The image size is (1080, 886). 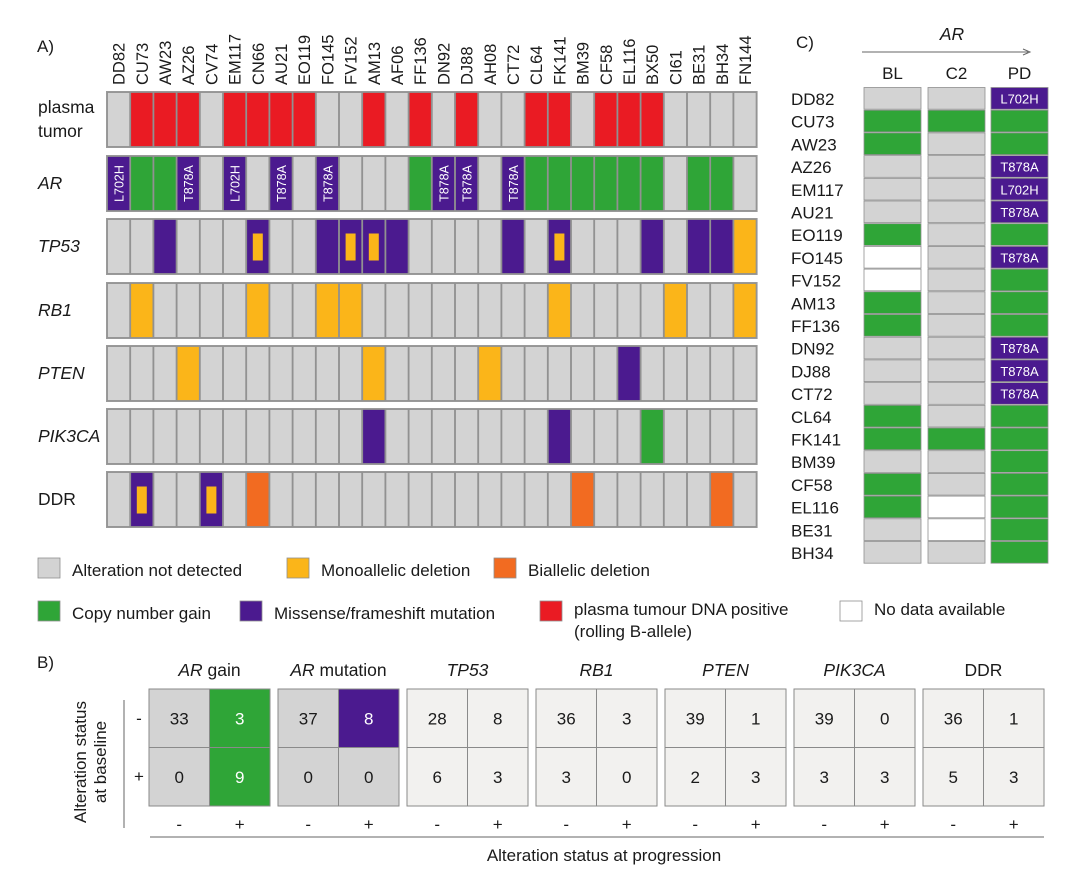 I want to click on table-value: 3, so click(x=497, y=777).